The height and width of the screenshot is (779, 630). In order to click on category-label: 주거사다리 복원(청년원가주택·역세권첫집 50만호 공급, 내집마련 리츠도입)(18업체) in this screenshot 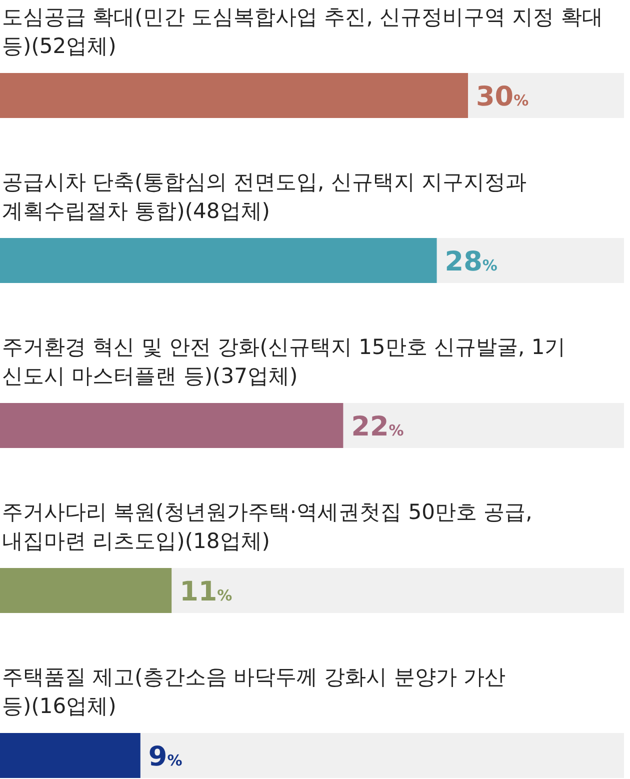, I will do `click(267, 526)`.